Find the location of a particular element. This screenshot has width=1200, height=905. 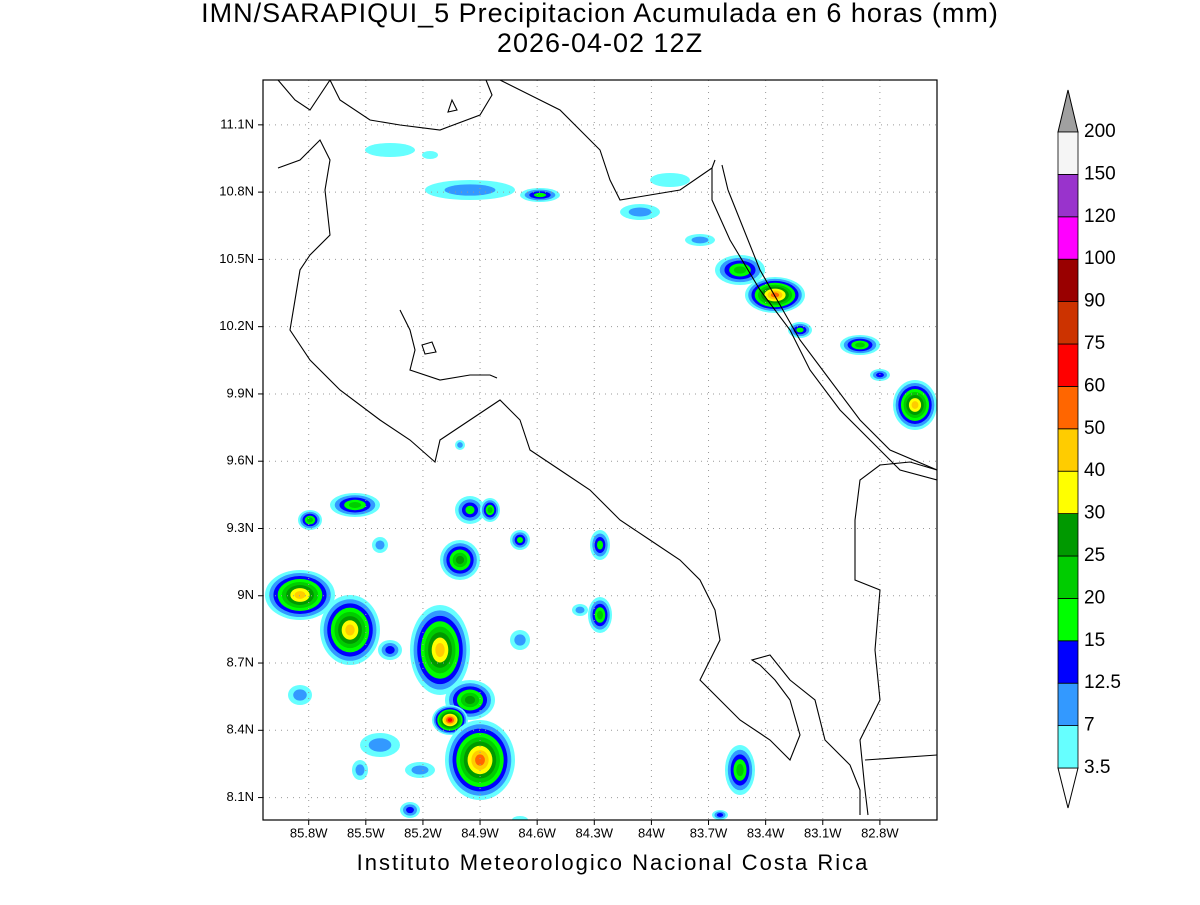

lon-tick-label: 84W is located at coordinates (651, 832).